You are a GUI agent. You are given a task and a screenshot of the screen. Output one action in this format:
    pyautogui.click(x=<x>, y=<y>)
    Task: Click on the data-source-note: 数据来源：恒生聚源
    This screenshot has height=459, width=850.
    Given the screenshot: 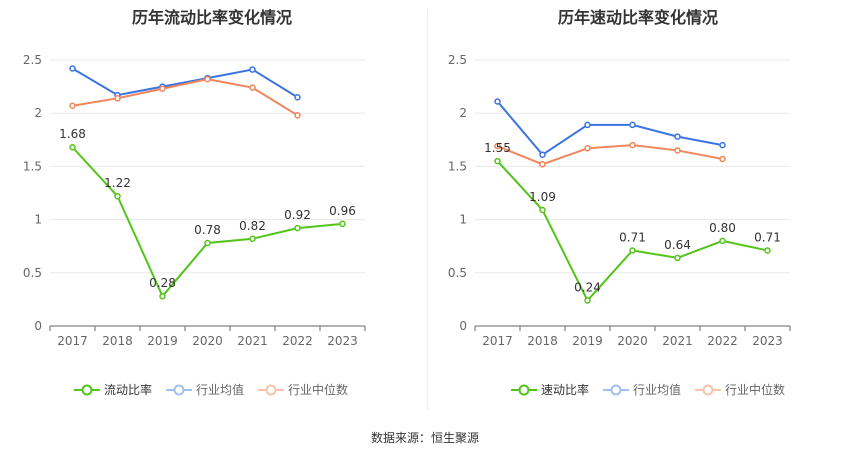 What is the action you would take?
    pyautogui.click(x=424, y=438)
    